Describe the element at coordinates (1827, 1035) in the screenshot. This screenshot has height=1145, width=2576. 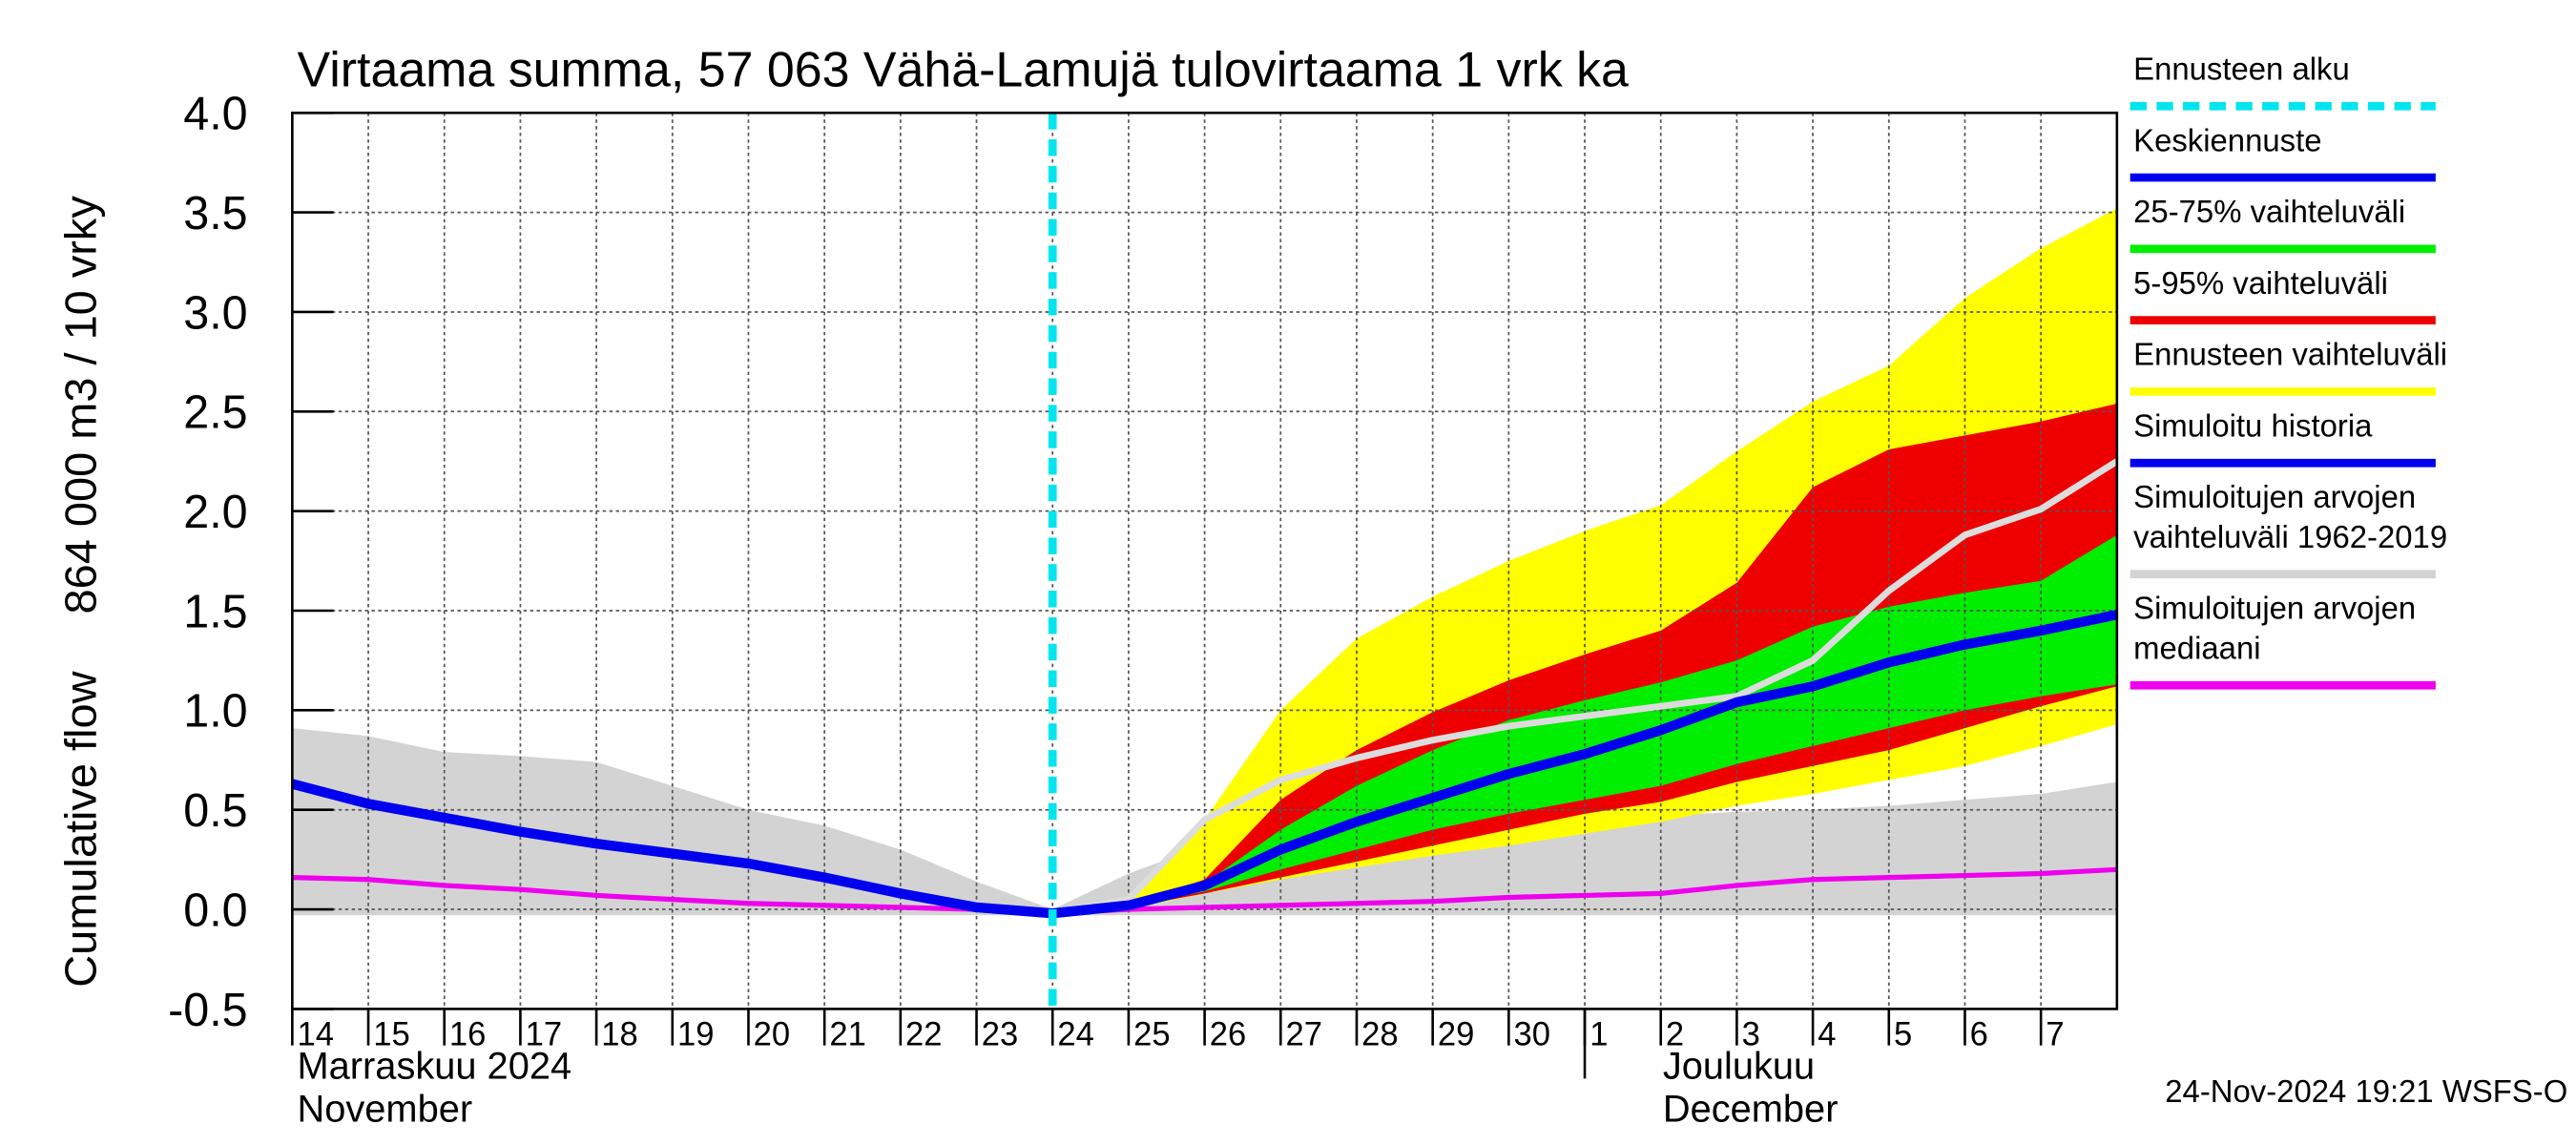
I see `x-tick-label: 4` at that location.